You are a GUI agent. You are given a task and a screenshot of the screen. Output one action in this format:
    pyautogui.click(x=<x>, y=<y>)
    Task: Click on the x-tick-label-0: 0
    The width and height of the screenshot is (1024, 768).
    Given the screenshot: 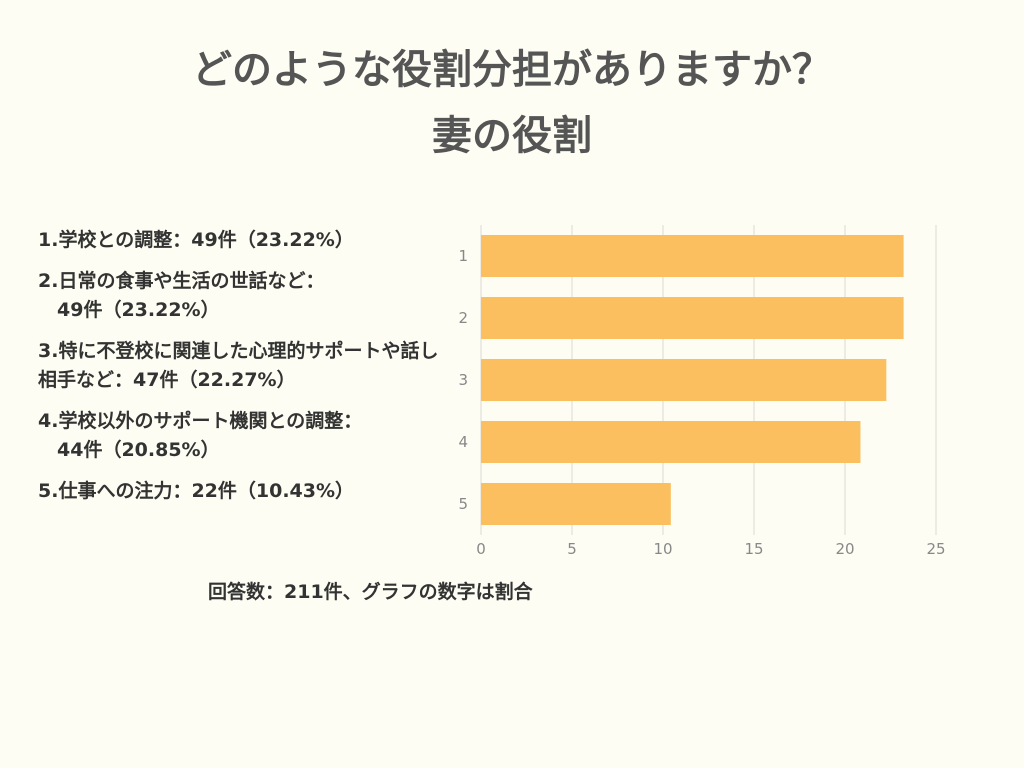 What is the action you would take?
    pyautogui.click(x=481, y=549)
    